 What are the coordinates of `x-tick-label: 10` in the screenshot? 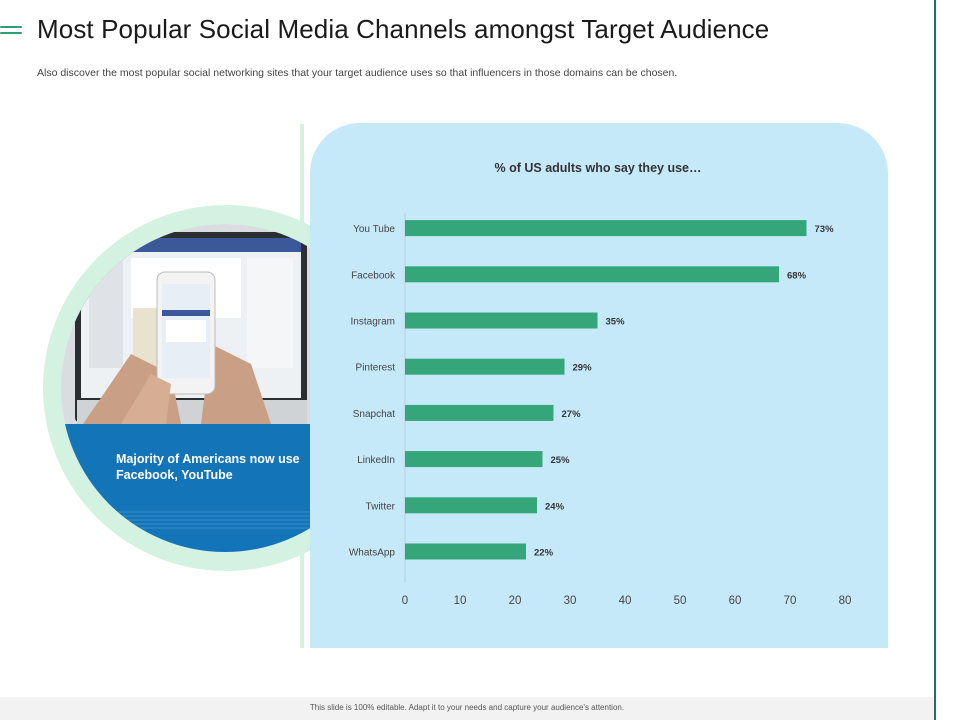 It's located at (460, 601).